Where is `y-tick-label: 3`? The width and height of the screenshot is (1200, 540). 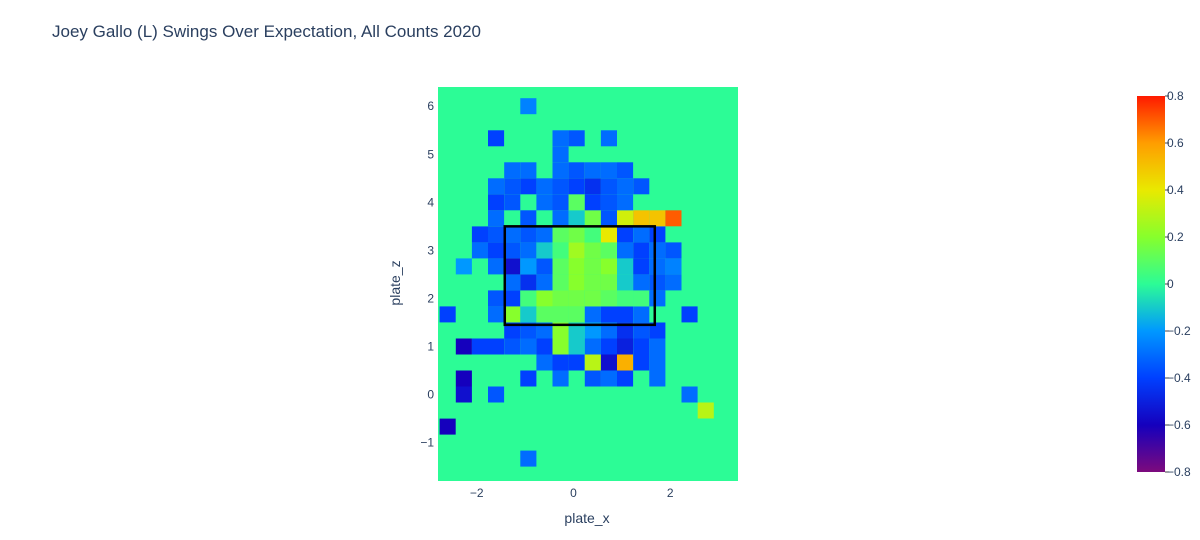
y-tick-label: 3 is located at coordinates (430, 250).